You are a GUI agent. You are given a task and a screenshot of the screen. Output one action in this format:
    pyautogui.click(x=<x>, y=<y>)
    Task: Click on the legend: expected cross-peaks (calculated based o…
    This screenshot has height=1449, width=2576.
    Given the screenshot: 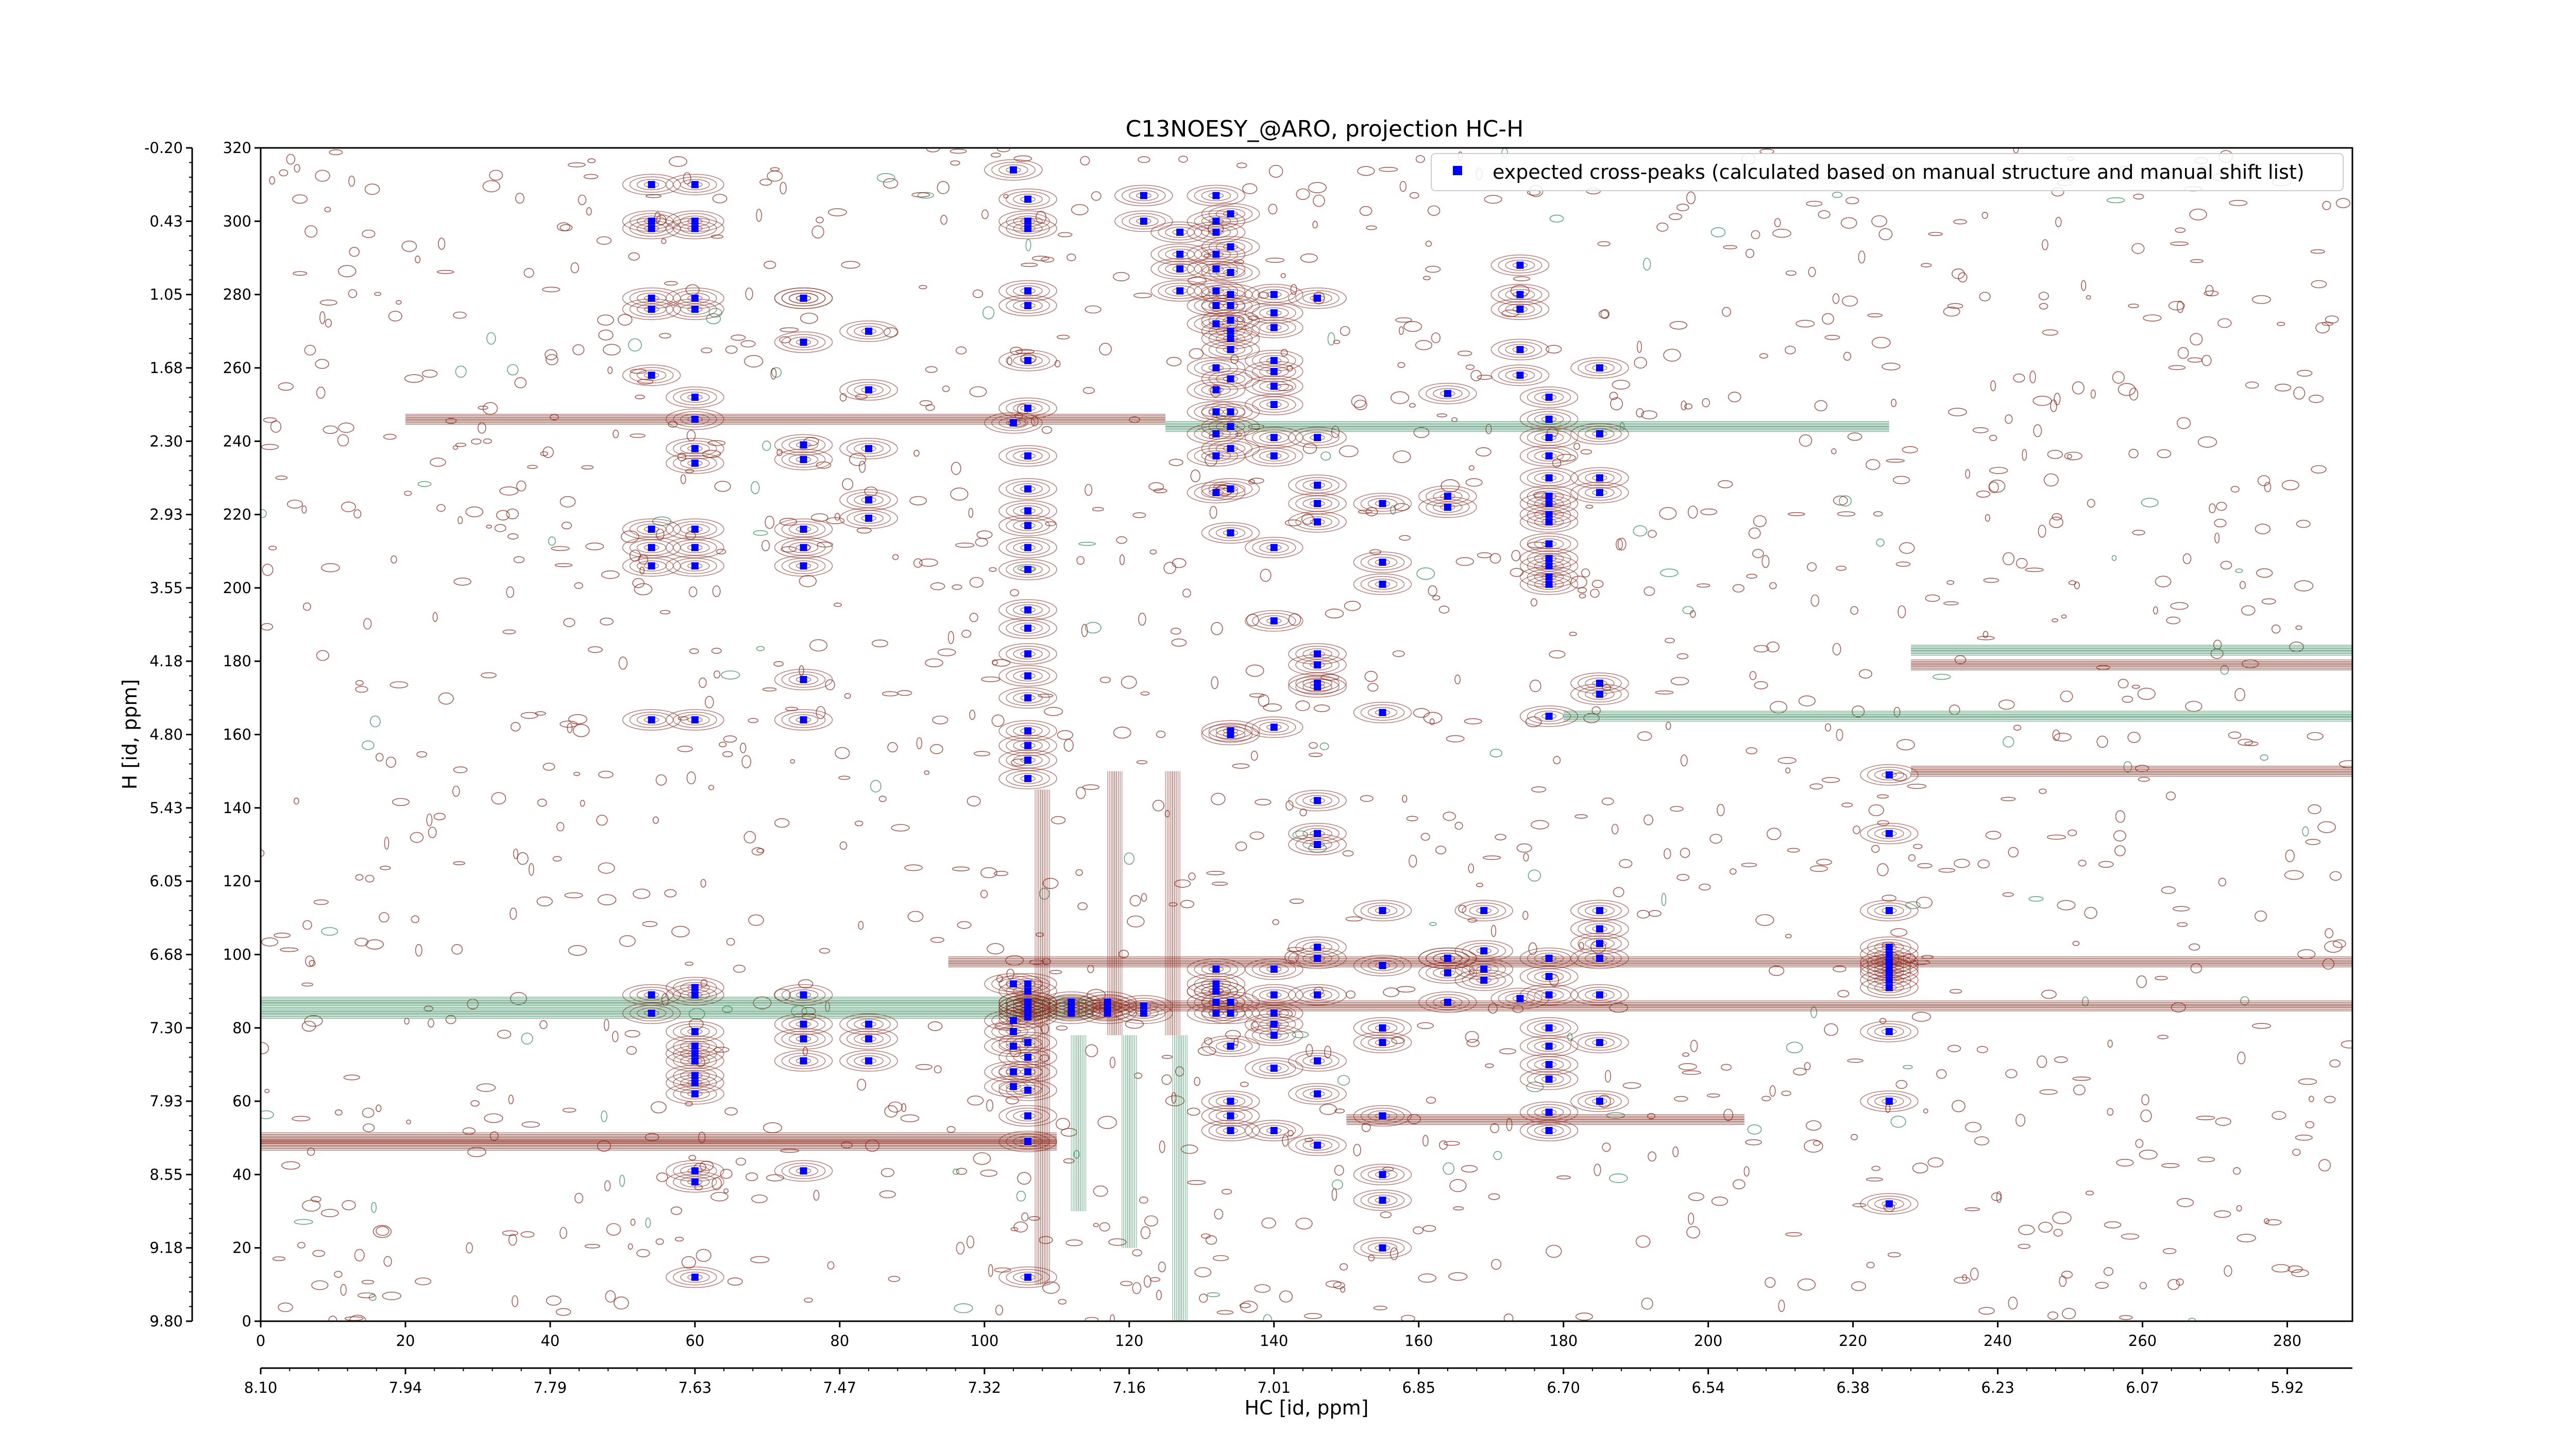 What is the action you would take?
    pyautogui.click(x=1887, y=172)
    